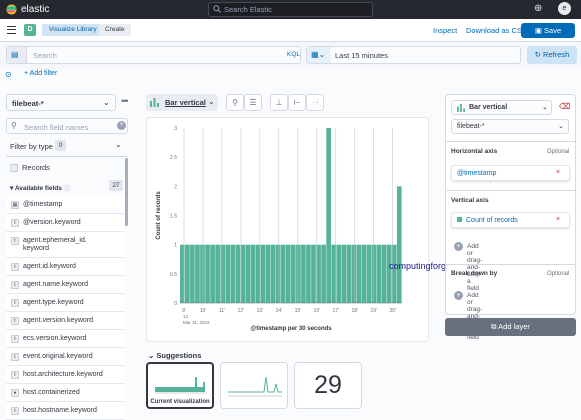  I want to click on clear-icon: ×, so click(121, 125).